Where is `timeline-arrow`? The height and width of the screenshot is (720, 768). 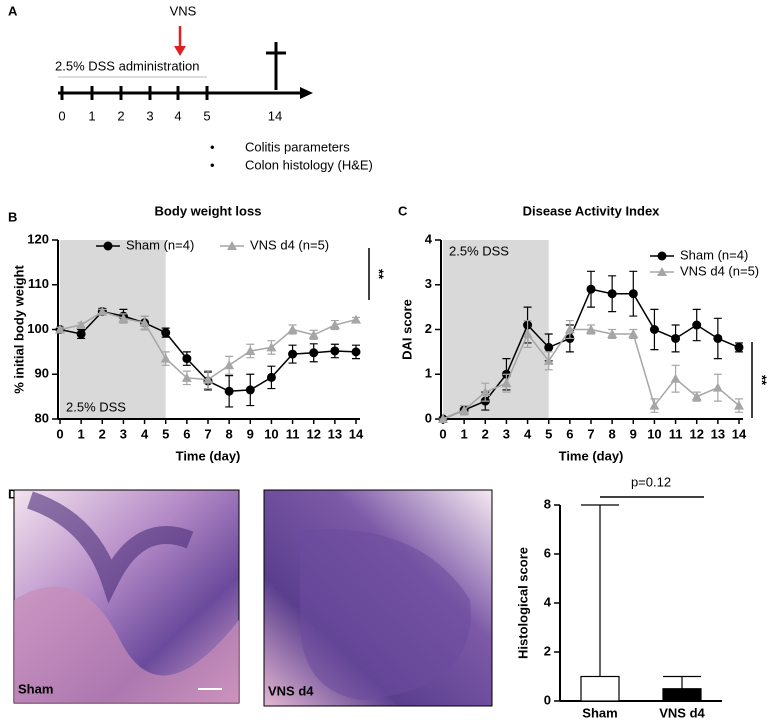
timeline-arrow is located at coordinates (306, 93).